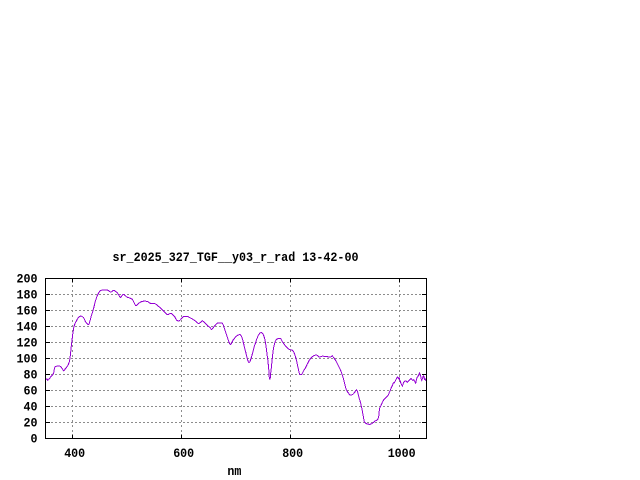 This screenshot has height=480, width=640. What do you see at coordinates (292, 454) in the screenshot?
I see `svg-text: 800` at bounding box center [292, 454].